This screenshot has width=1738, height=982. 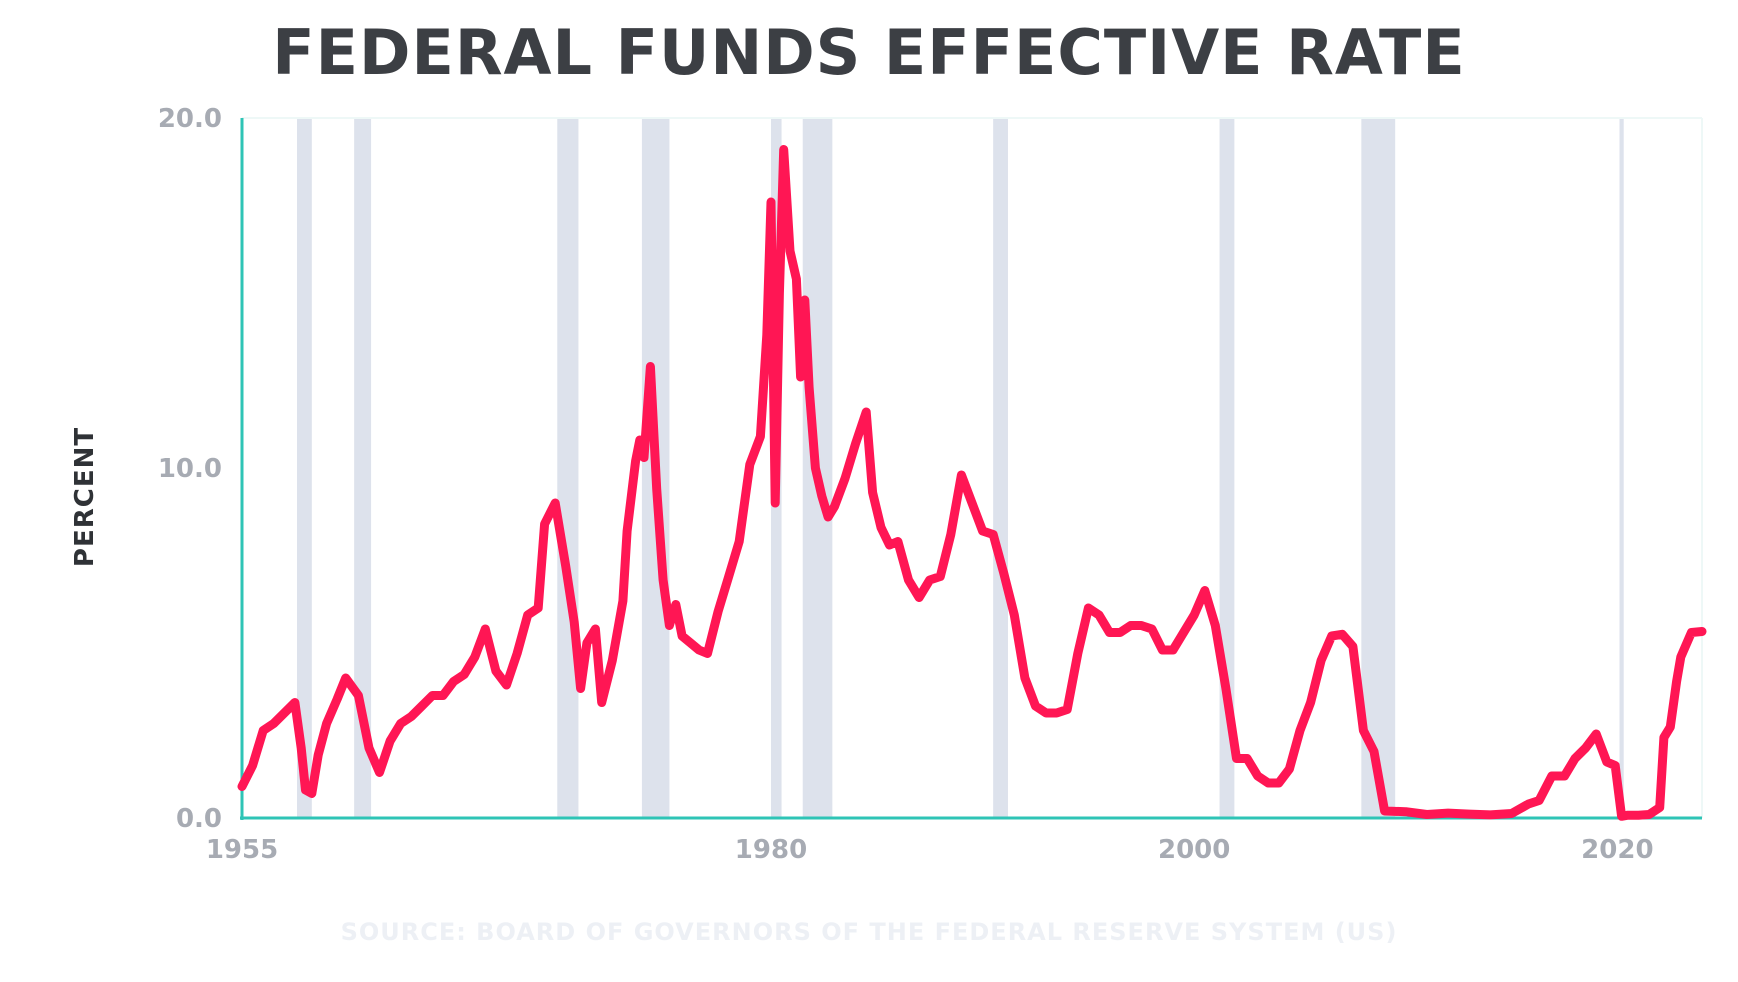 I want to click on y-tick-label: 0.0, so click(x=199, y=819).